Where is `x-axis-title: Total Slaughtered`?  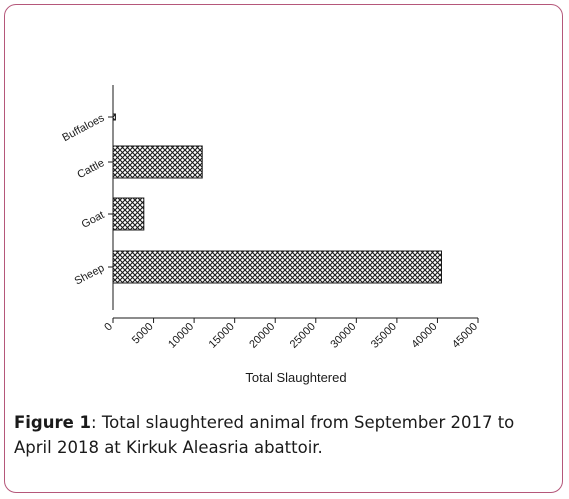 x-axis-title: Total Slaughtered is located at coordinates (295, 377).